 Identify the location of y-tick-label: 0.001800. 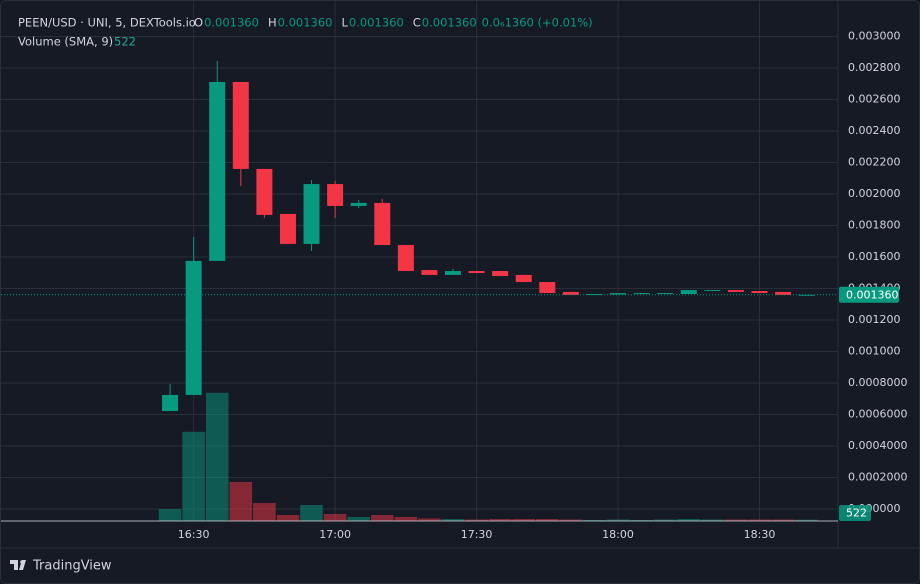
(874, 224).